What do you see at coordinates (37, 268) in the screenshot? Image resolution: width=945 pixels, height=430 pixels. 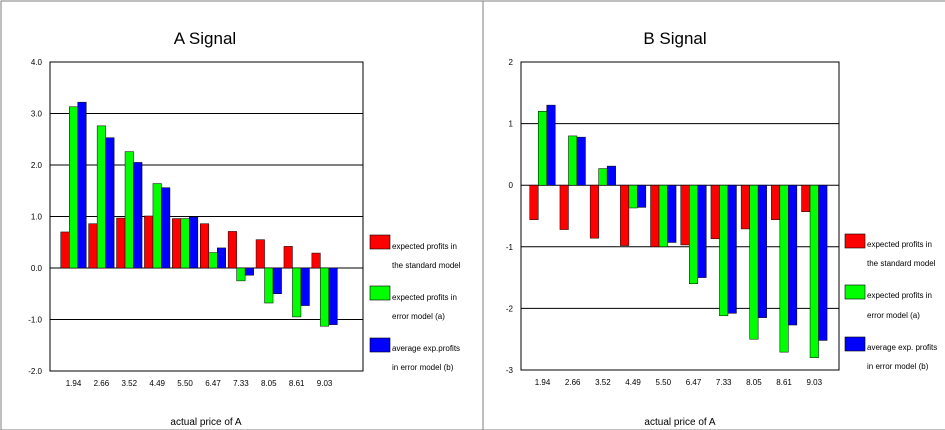 I see `chart-a-y-tick-label: 0.0` at bounding box center [37, 268].